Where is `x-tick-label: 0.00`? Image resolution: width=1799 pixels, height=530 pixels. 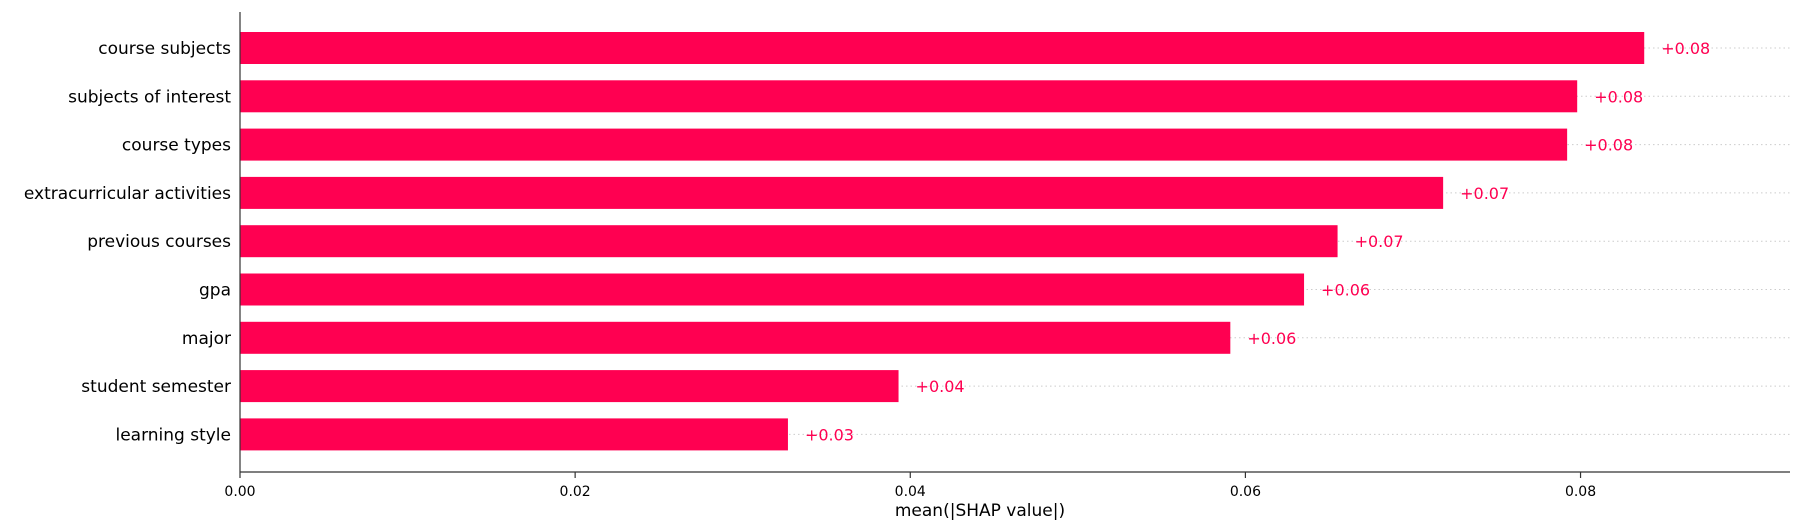
x-tick-label: 0.00 is located at coordinates (239, 492).